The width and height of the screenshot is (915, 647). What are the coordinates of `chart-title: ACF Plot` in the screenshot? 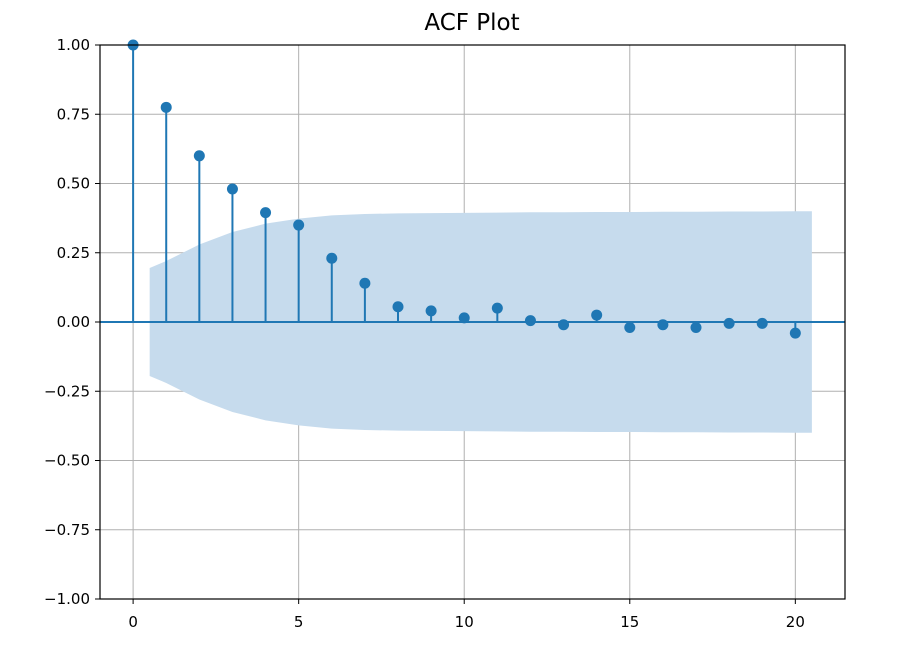 It's located at (471, 23).